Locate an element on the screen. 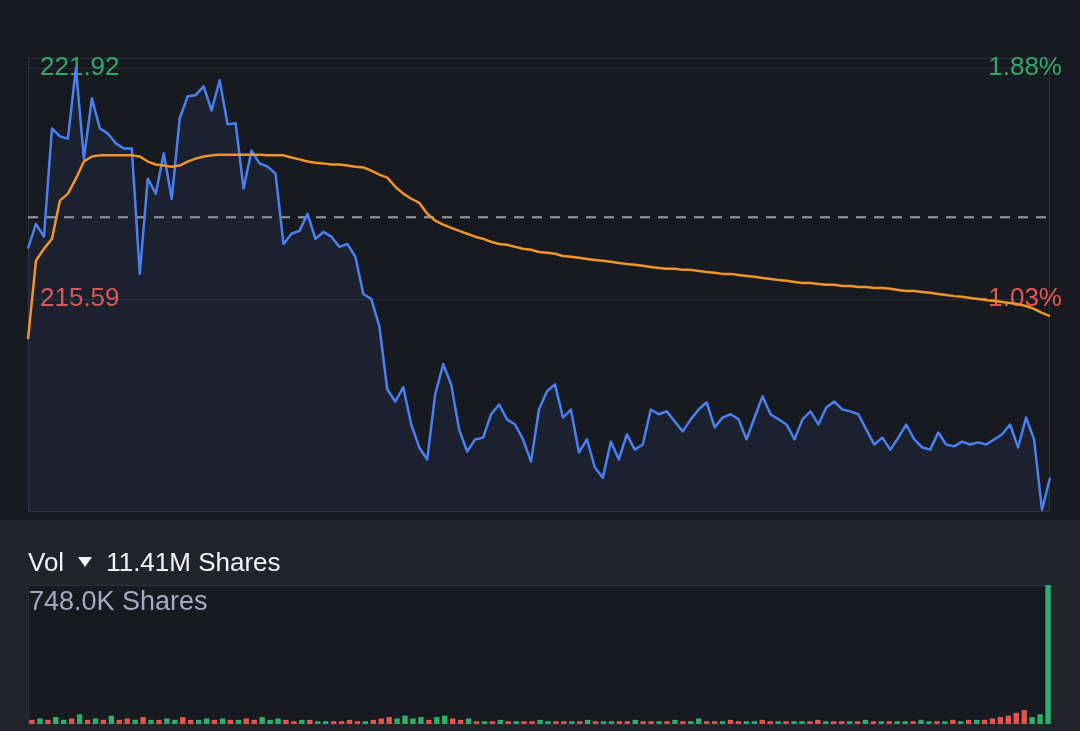 The width and height of the screenshot is (1080, 731). y-tick-label: 215.59 is located at coordinates (80, 297).